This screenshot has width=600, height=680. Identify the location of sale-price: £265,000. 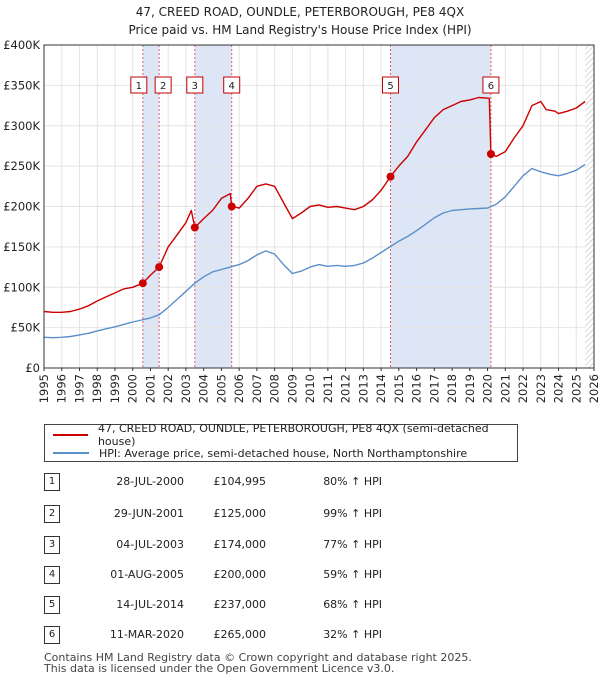
(240, 634).